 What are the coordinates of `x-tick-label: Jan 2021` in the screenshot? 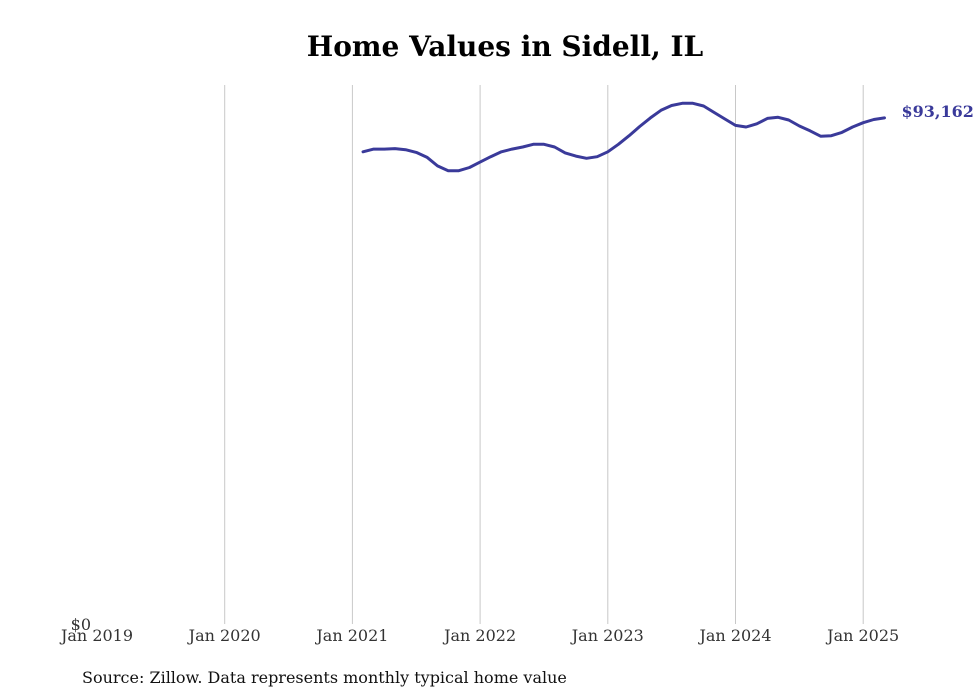 It's located at (351, 635).